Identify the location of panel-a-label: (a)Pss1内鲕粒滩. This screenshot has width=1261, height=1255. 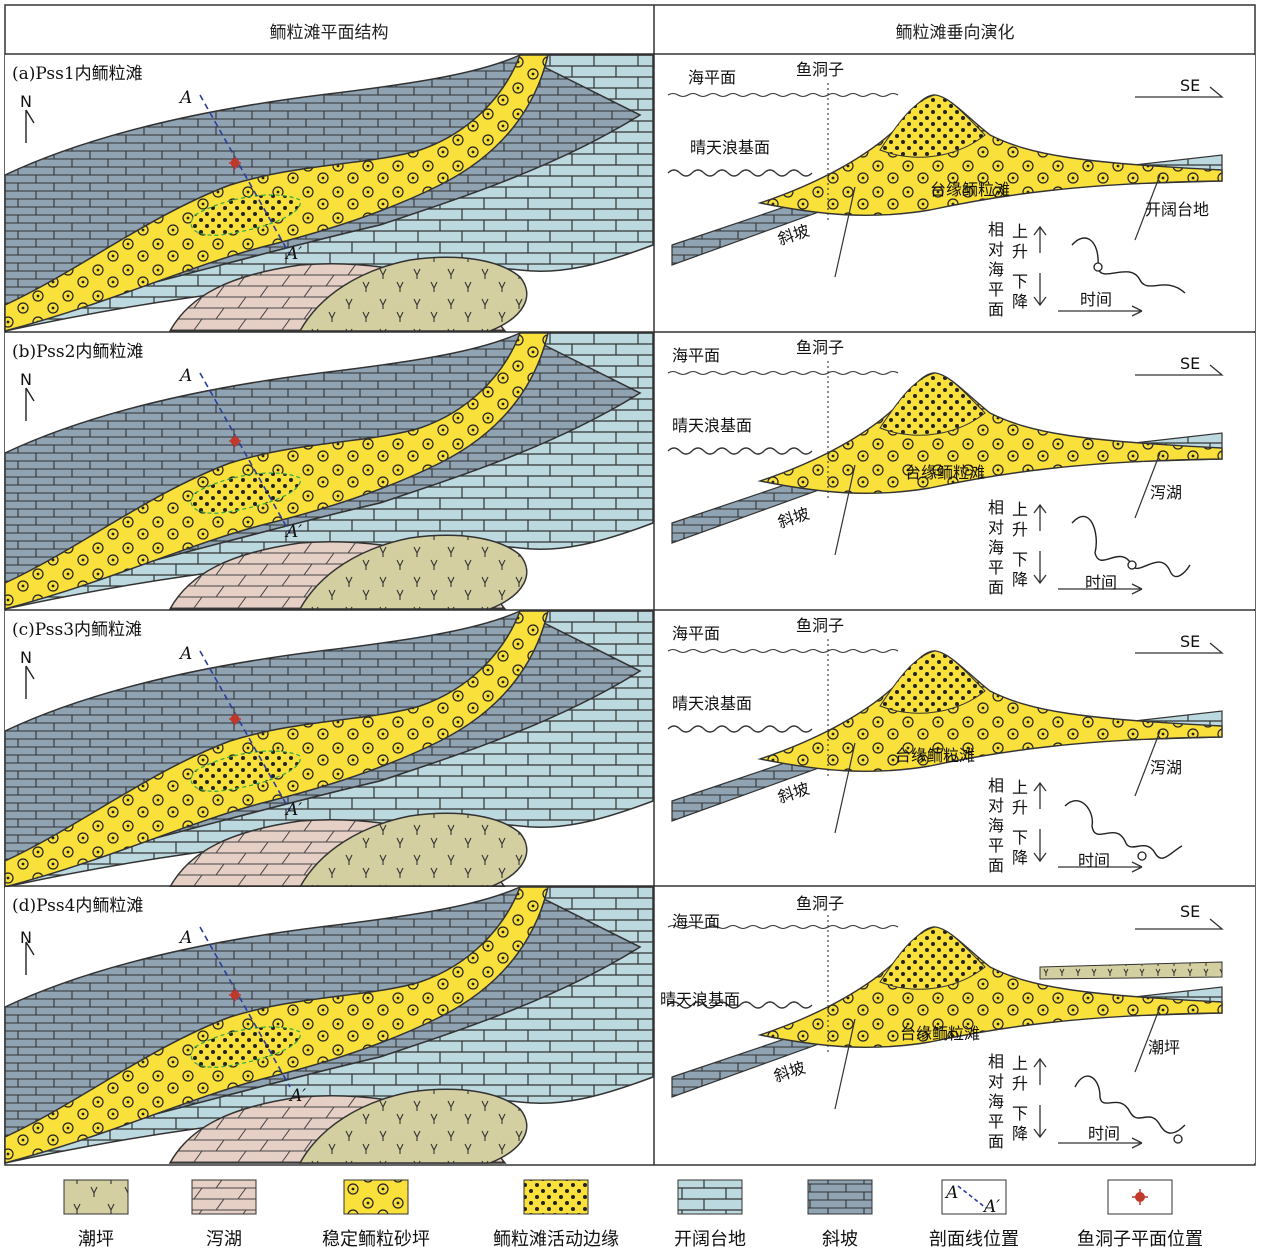
(77, 74).